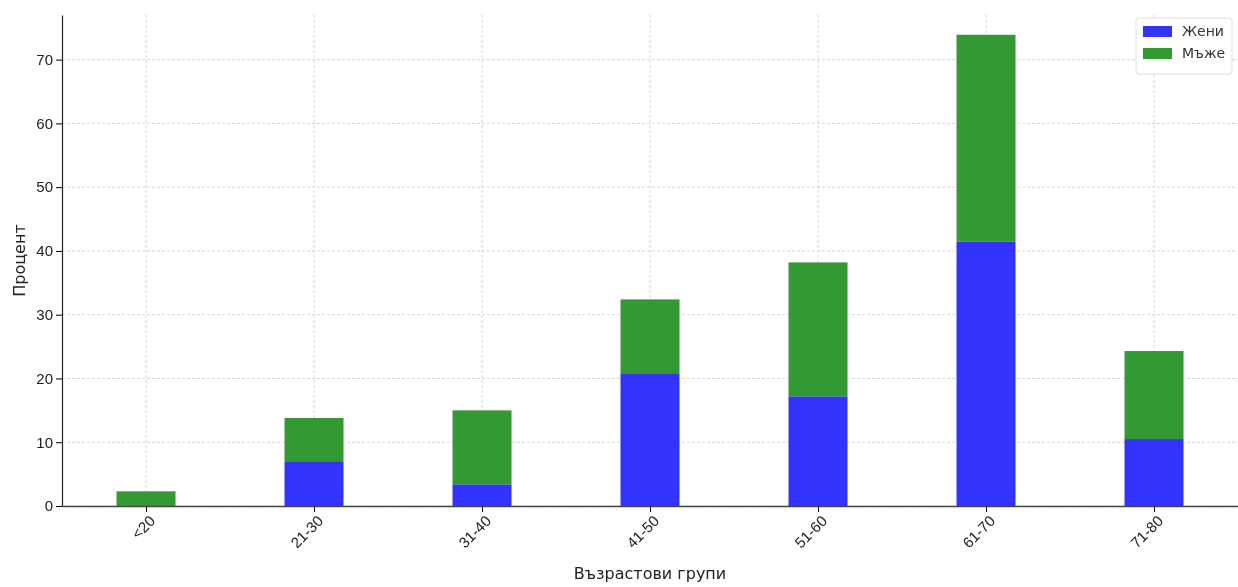  I want to click on y-axis-title: Процент, so click(19, 260).